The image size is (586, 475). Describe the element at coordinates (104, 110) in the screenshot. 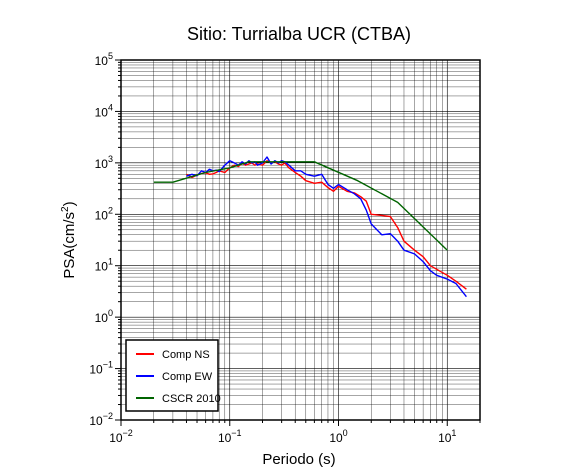

I see `y-tick-label: 10⁴` at that location.